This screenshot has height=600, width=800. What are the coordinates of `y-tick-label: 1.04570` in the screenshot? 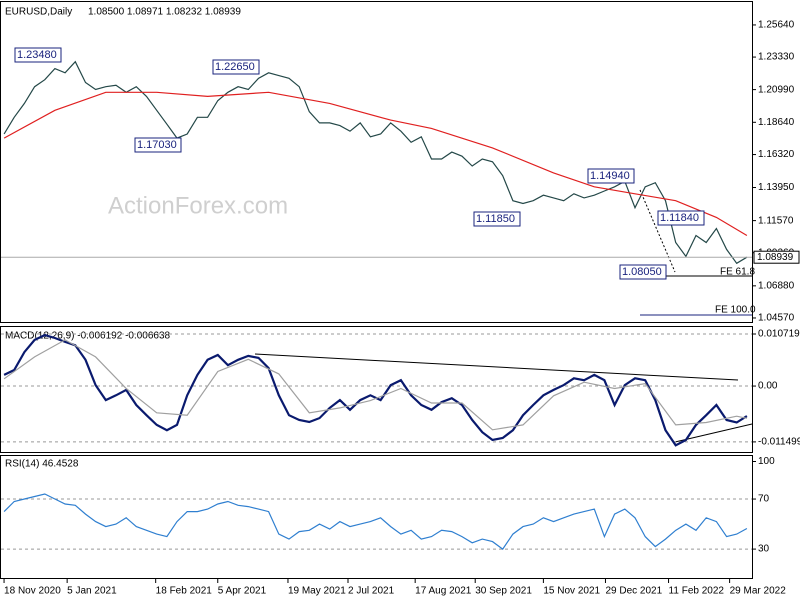 It's located at (776, 318).